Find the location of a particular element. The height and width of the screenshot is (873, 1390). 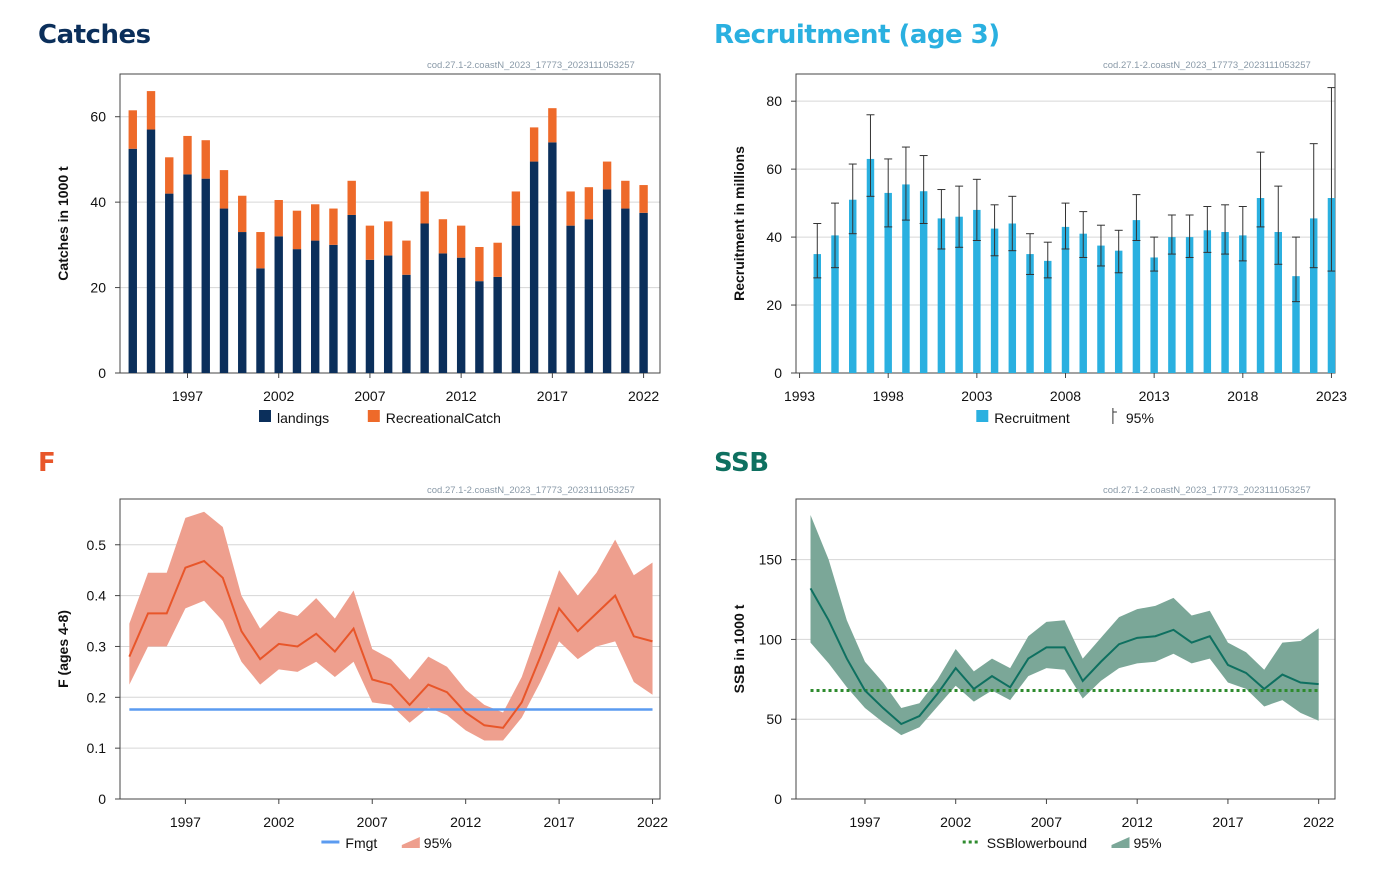

x-tick-label: 1993 is located at coordinates (799, 396).